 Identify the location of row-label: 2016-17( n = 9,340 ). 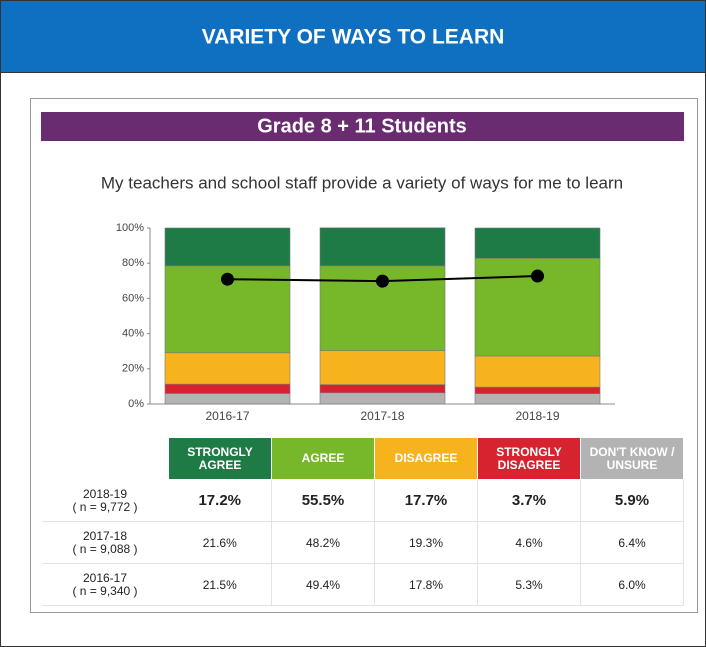
(105, 584).